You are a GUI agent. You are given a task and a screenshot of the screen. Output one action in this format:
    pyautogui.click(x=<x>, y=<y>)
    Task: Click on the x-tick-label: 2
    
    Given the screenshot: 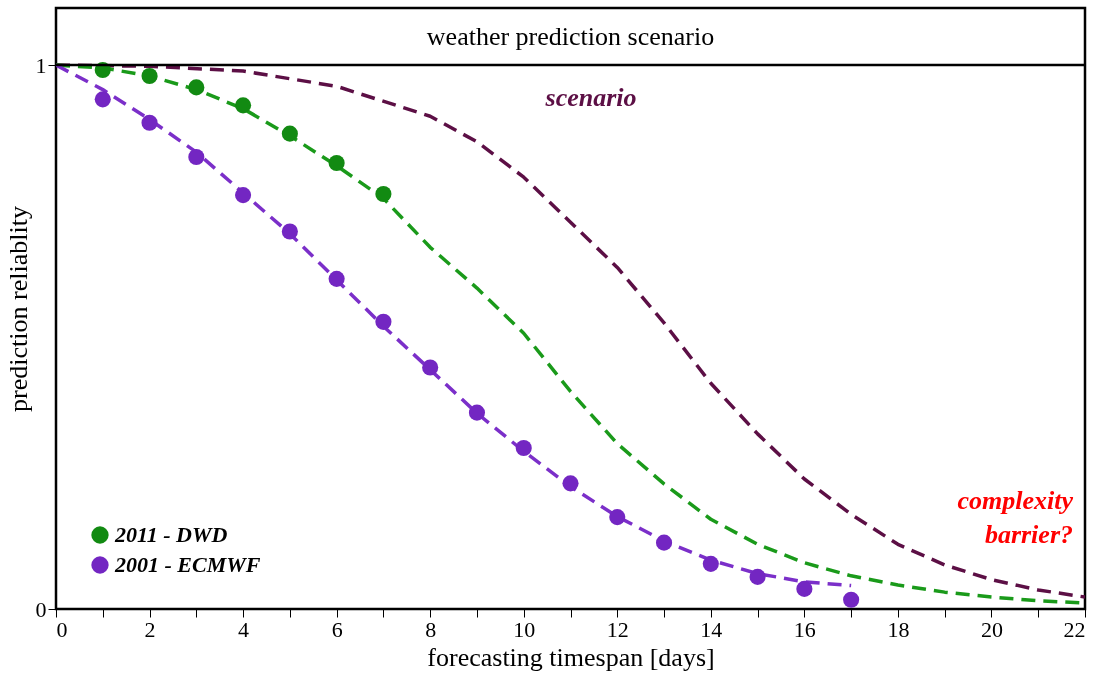 What is the action you would take?
    pyautogui.click(x=150, y=629)
    